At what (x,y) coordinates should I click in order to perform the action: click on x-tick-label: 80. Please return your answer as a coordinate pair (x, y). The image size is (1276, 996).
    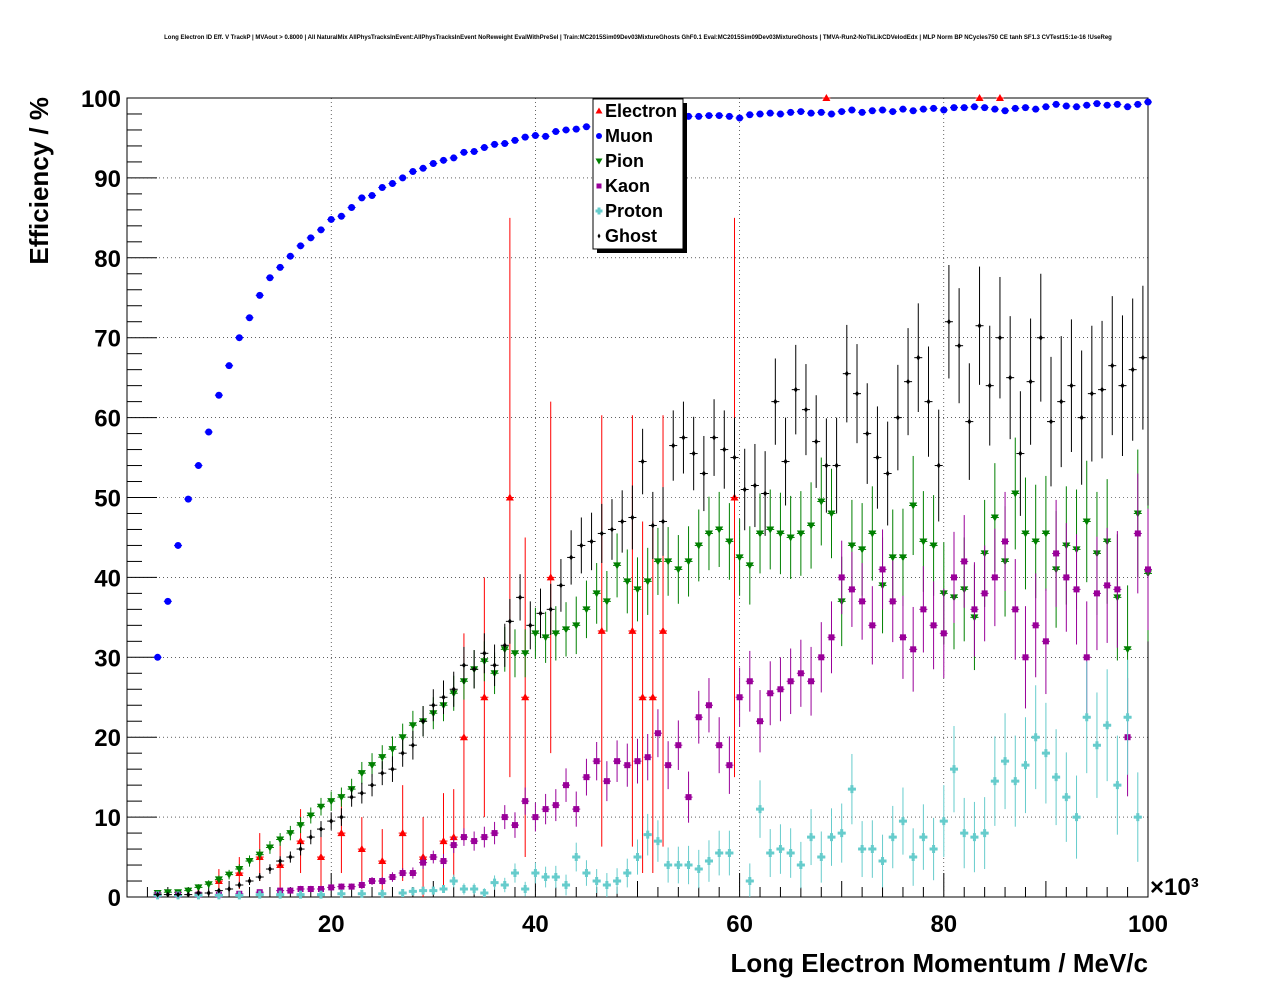
    Looking at the image, I should click on (943, 924).